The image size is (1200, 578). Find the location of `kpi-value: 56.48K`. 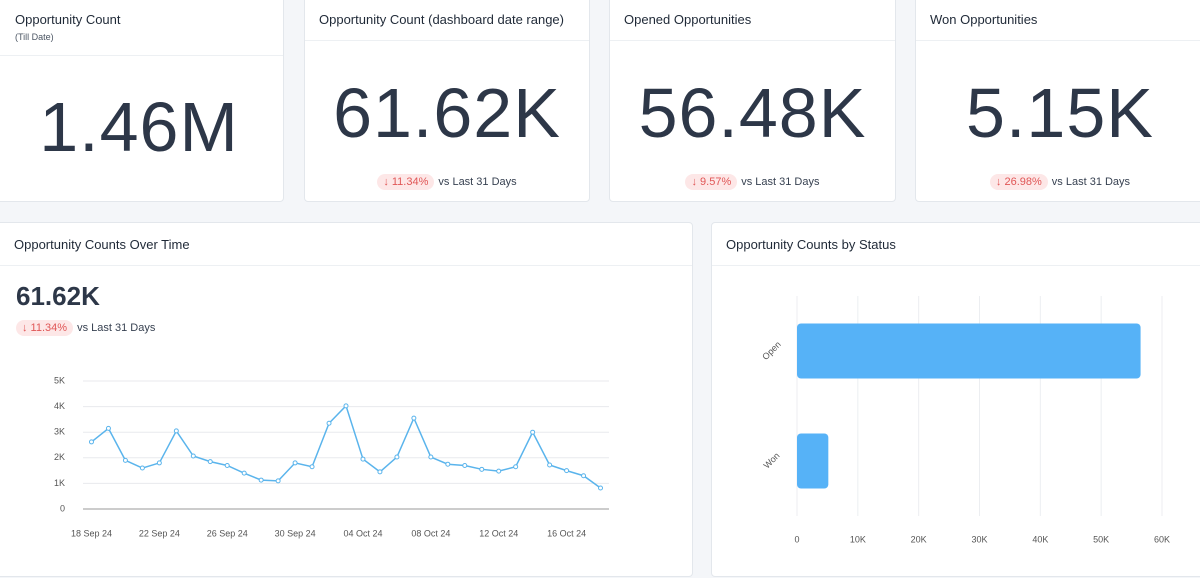

kpi-value: 56.48K is located at coordinates (752, 113).